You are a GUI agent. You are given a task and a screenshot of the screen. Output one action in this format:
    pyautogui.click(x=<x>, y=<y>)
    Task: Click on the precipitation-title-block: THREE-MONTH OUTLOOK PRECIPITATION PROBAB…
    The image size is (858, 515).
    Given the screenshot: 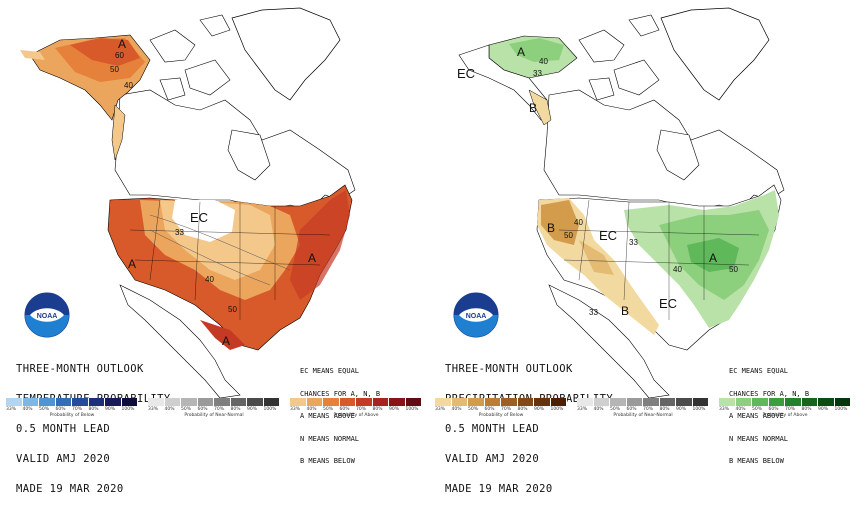 What is the action you would take?
    pyautogui.click(x=529, y=429)
    